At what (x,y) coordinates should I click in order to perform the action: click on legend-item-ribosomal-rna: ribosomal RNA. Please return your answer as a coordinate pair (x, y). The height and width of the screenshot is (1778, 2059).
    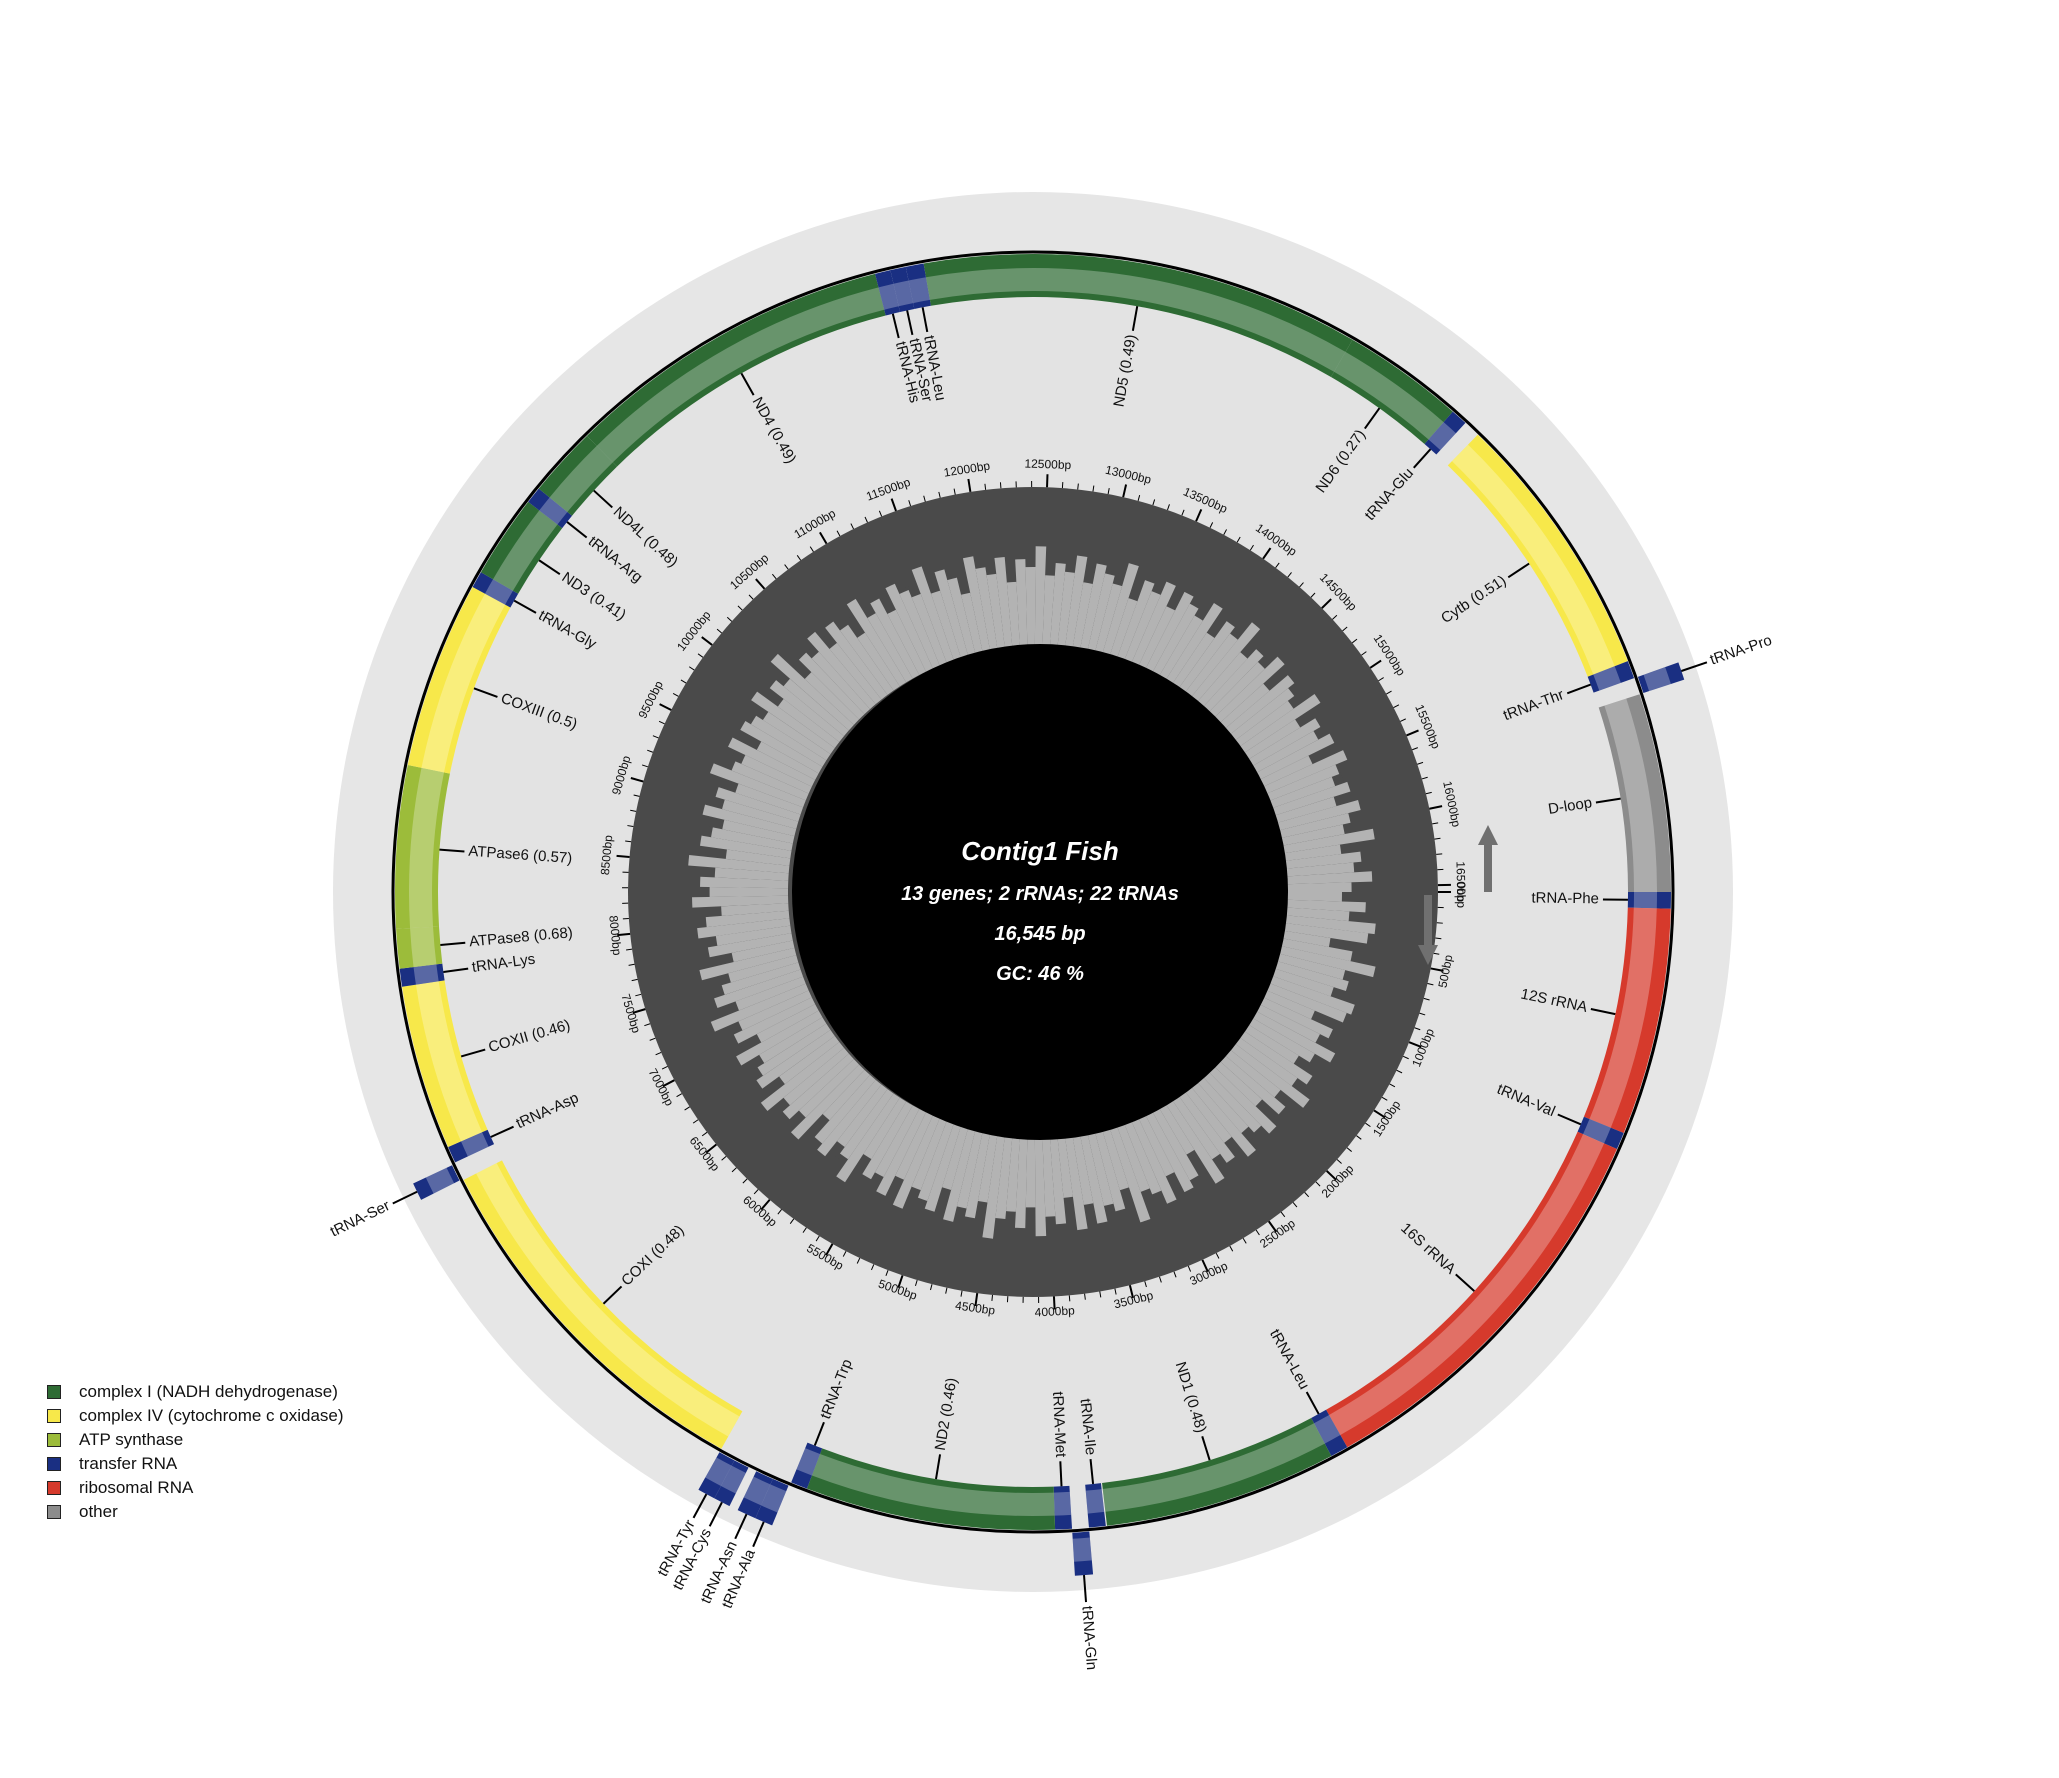
    Looking at the image, I should click on (195, 1488).